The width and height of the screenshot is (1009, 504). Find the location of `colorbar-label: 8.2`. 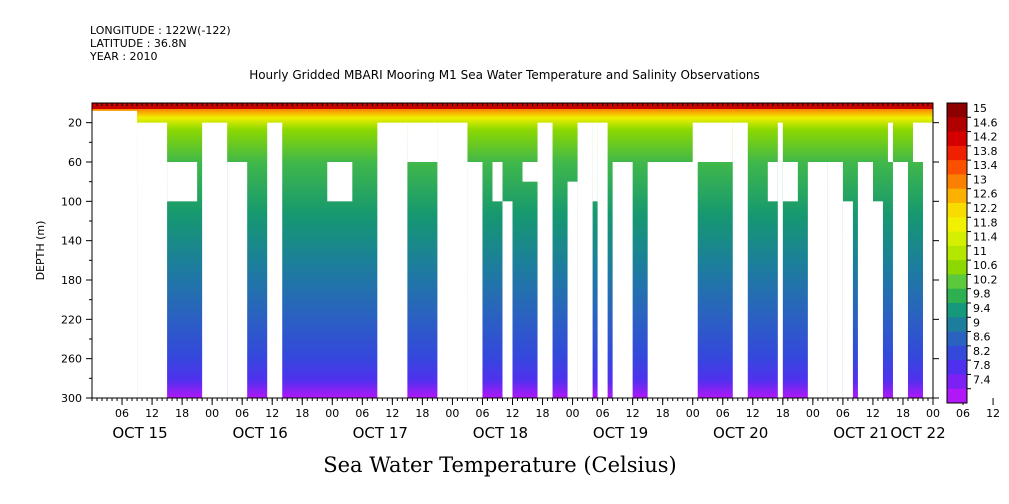

colorbar-label: 8.2 is located at coordinates (982, 351).